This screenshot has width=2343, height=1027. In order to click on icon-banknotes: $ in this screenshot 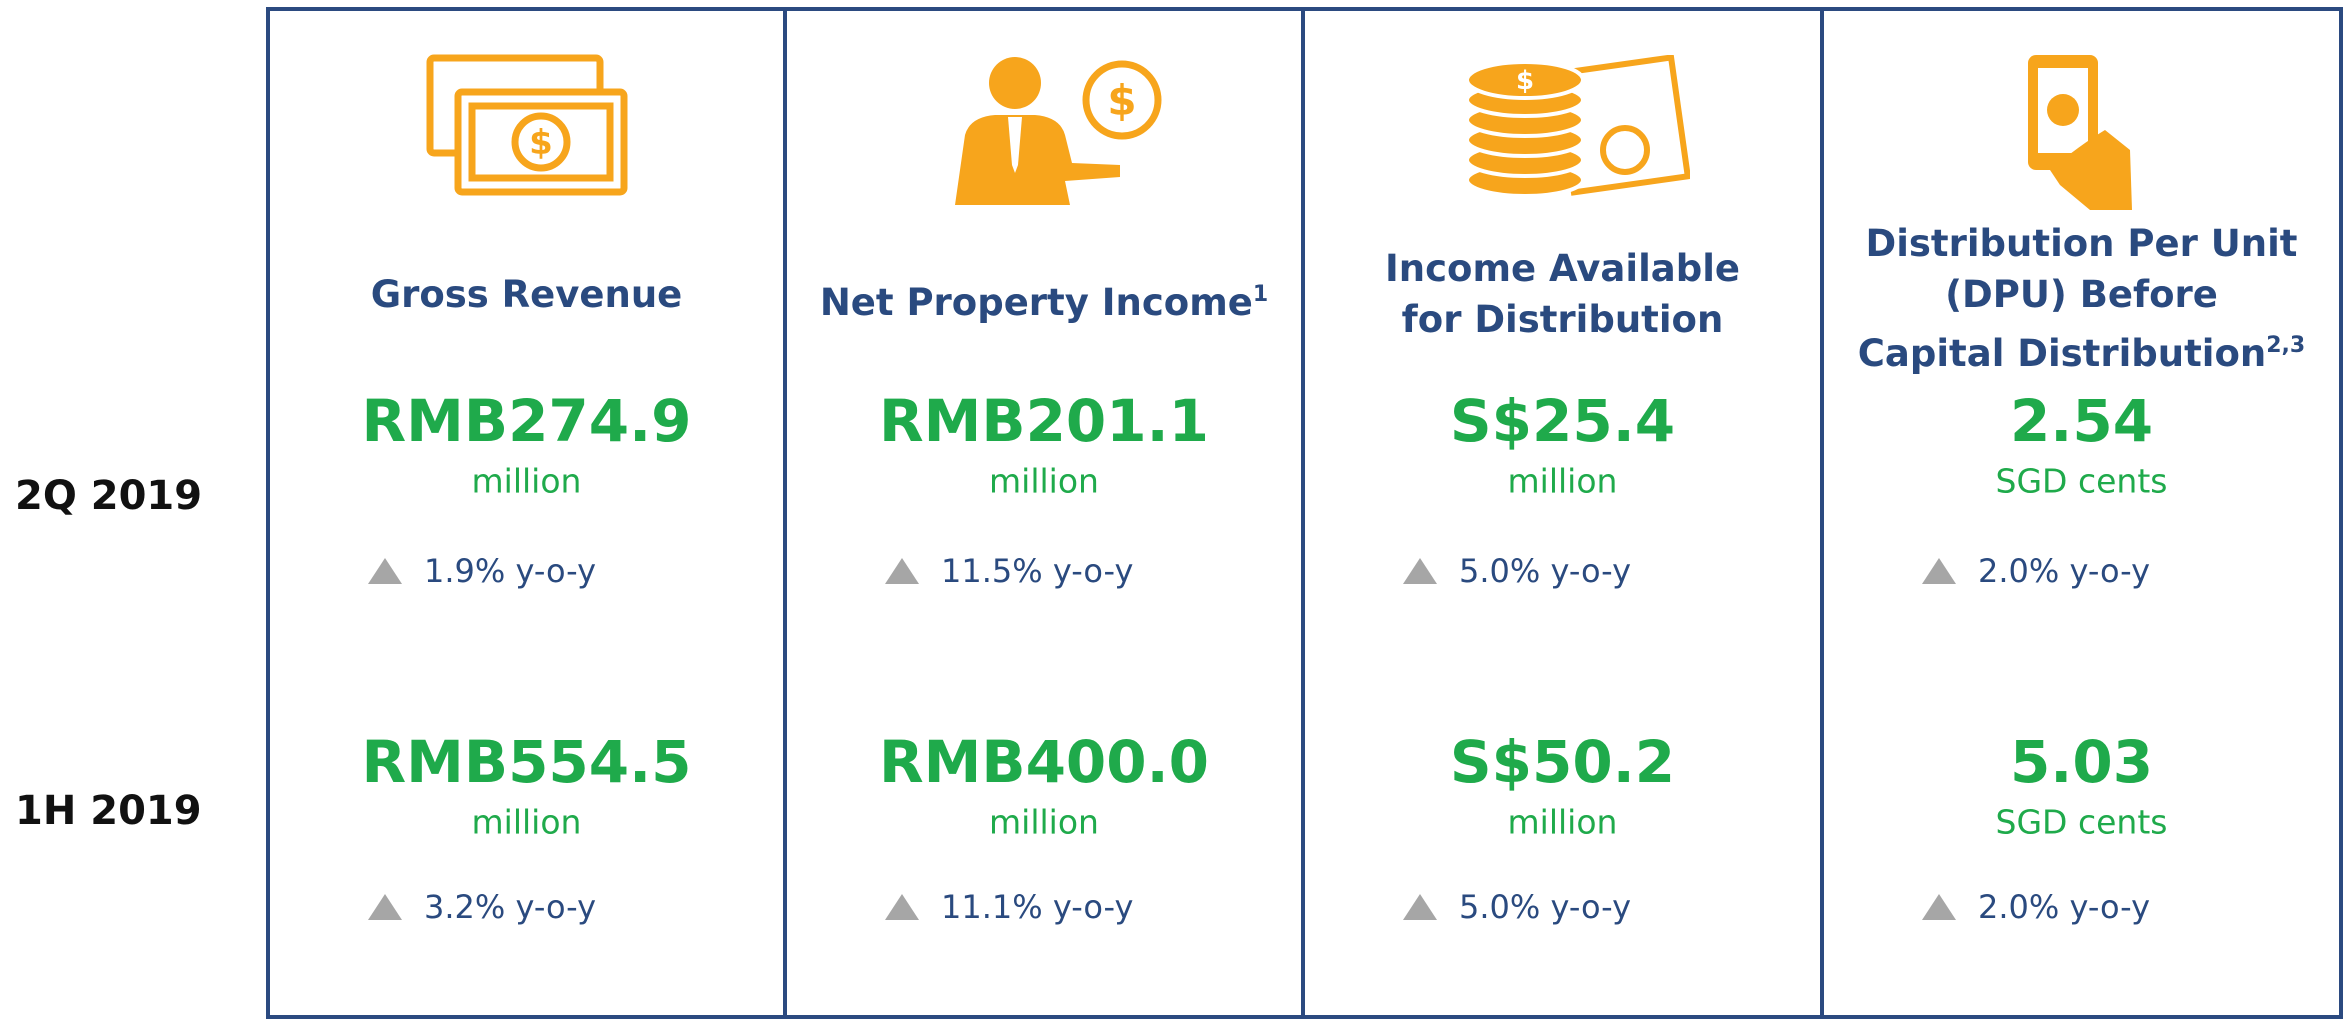, I will do `click(527, 125)`.